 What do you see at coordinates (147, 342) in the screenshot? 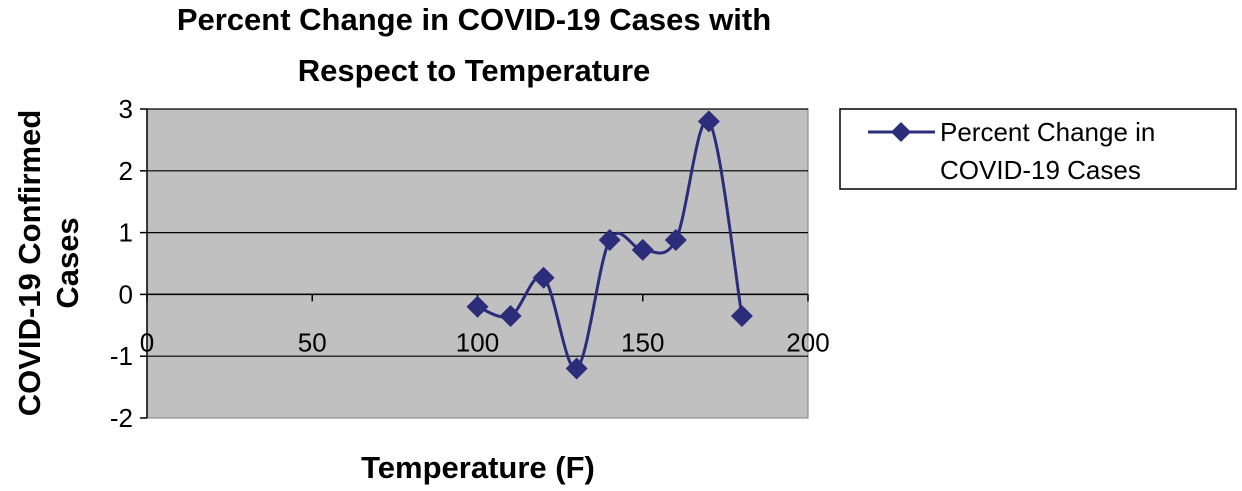
I see `x-tick-label: 0` at bounding box center [147, 342].